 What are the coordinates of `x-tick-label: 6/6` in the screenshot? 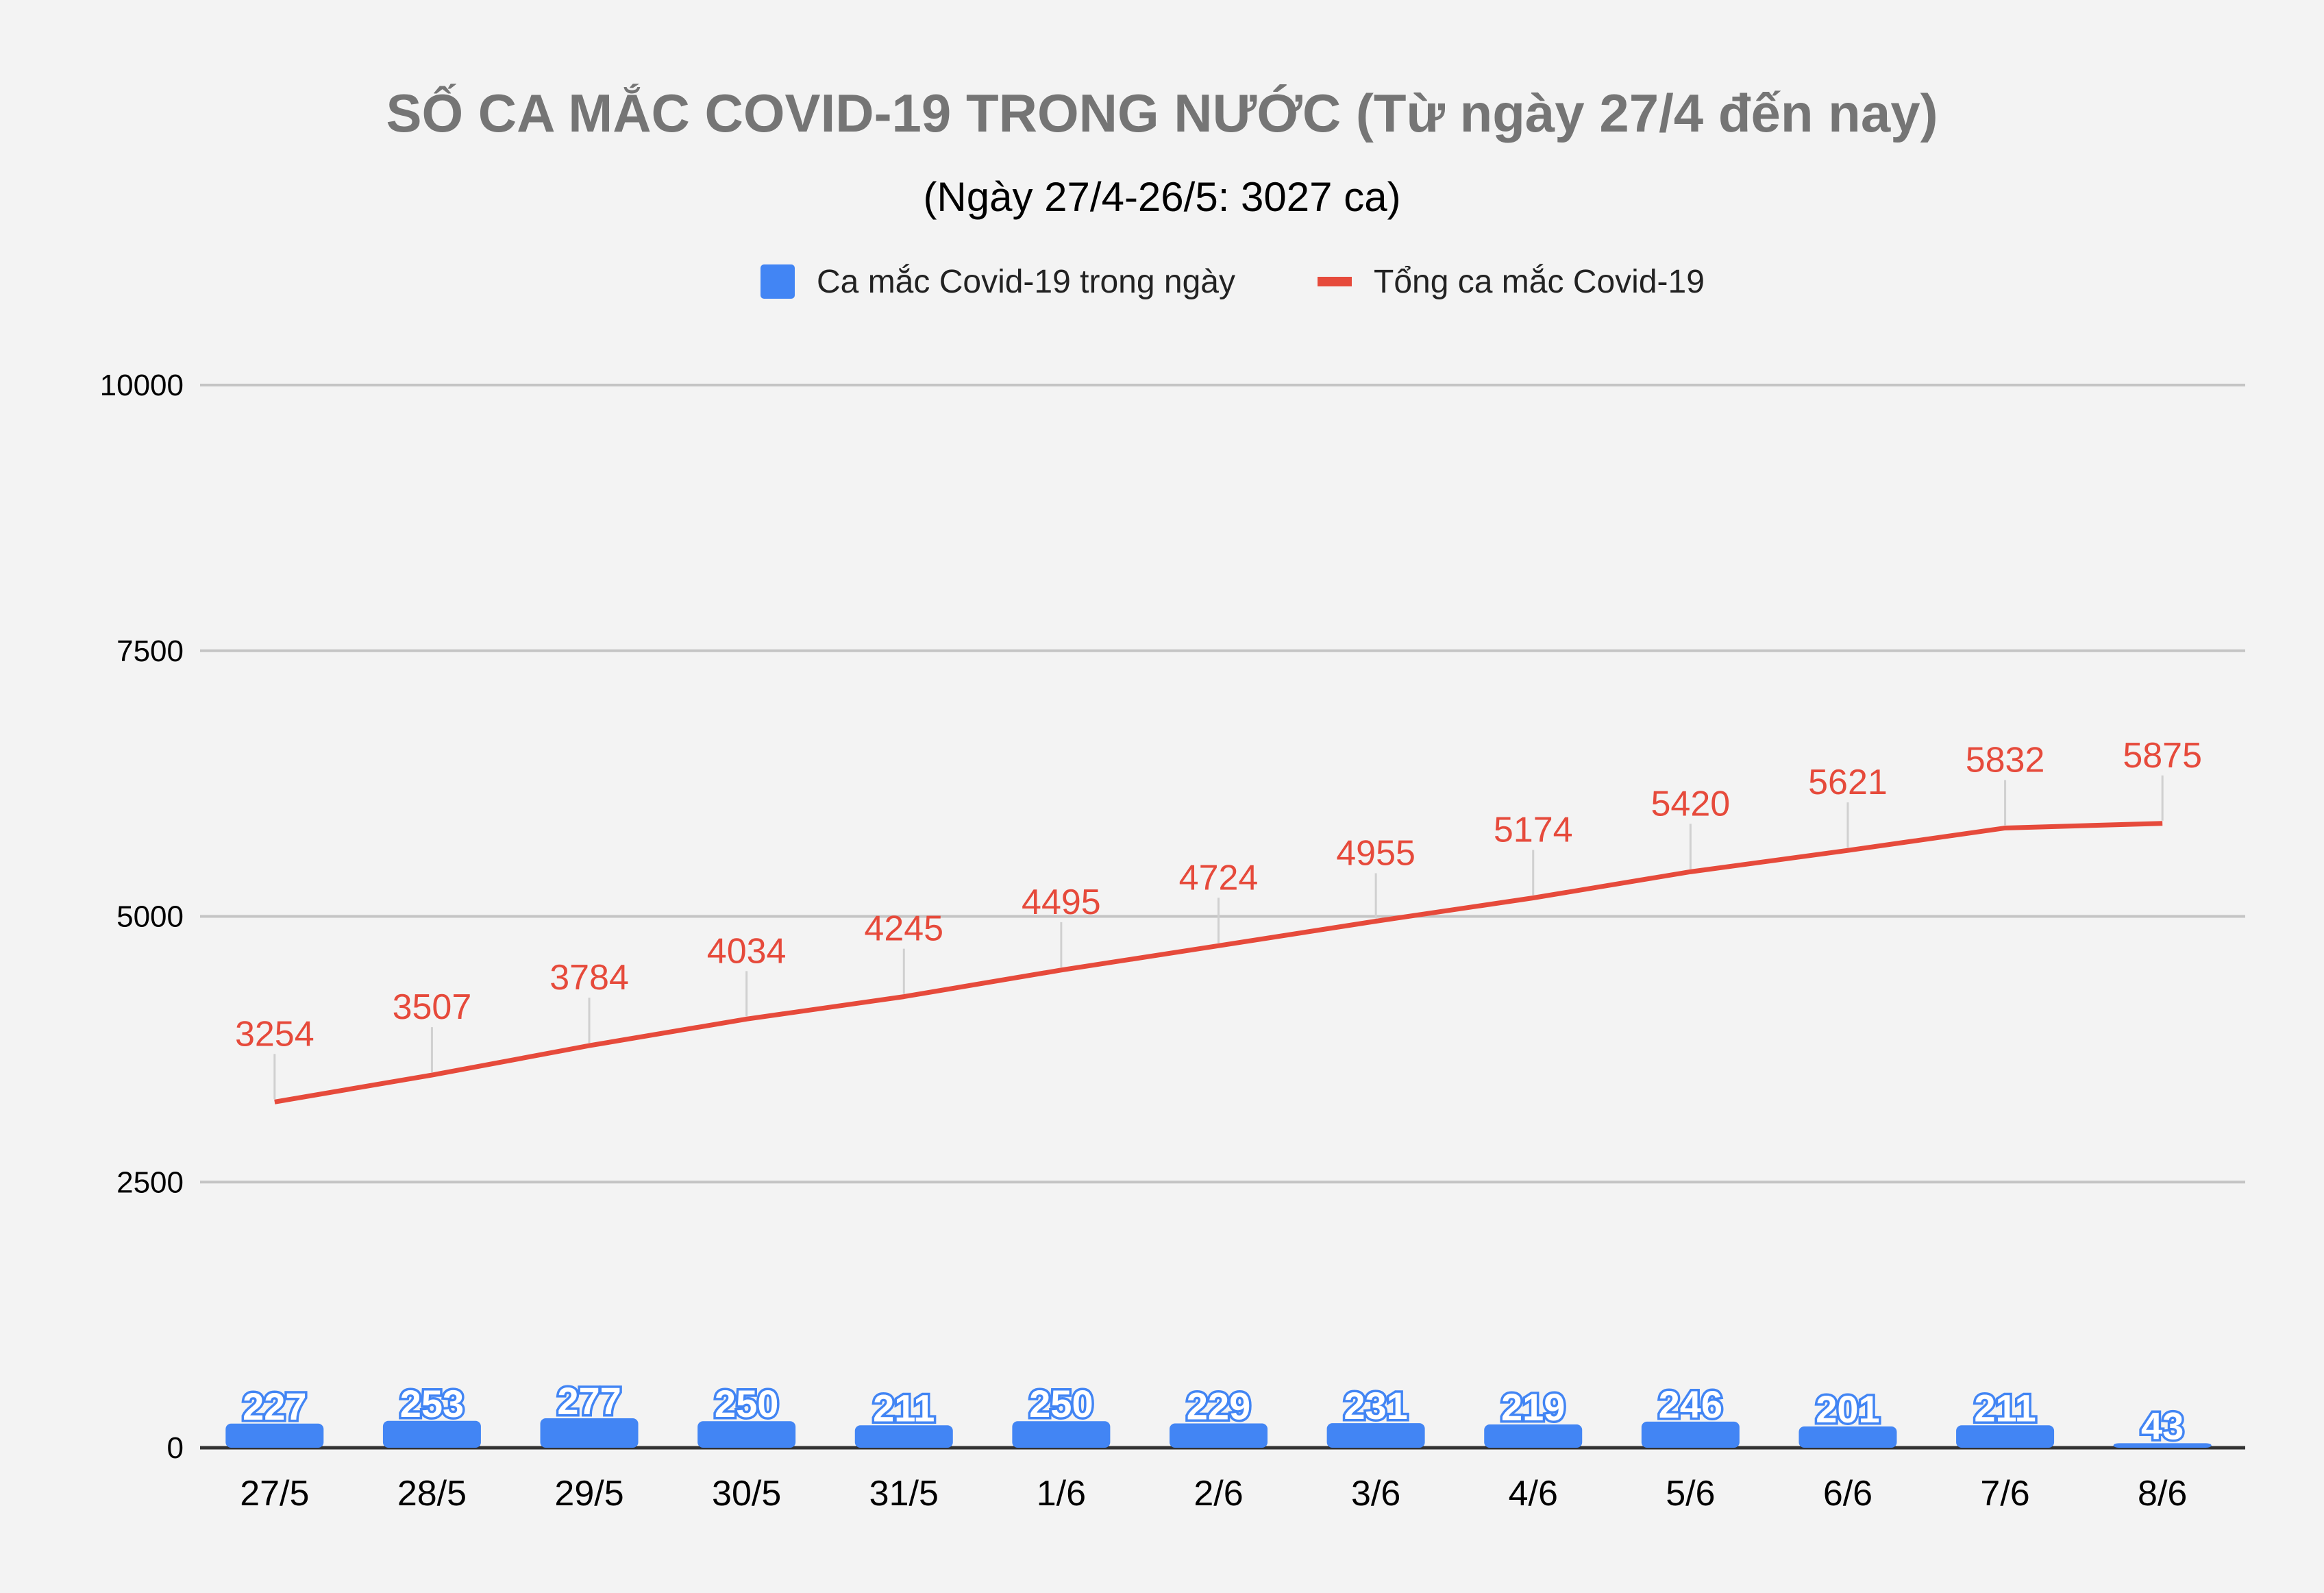 It's located at (1847, 1494).